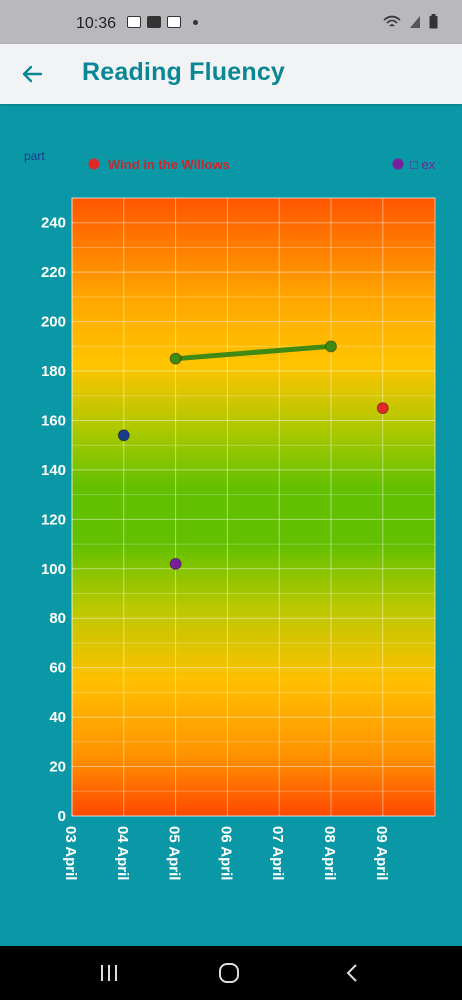 The height and width of the screenshot is (1000, 462). Describe the element at coordinates (253, 352) in the screenshot. I see `series-line` at that location.